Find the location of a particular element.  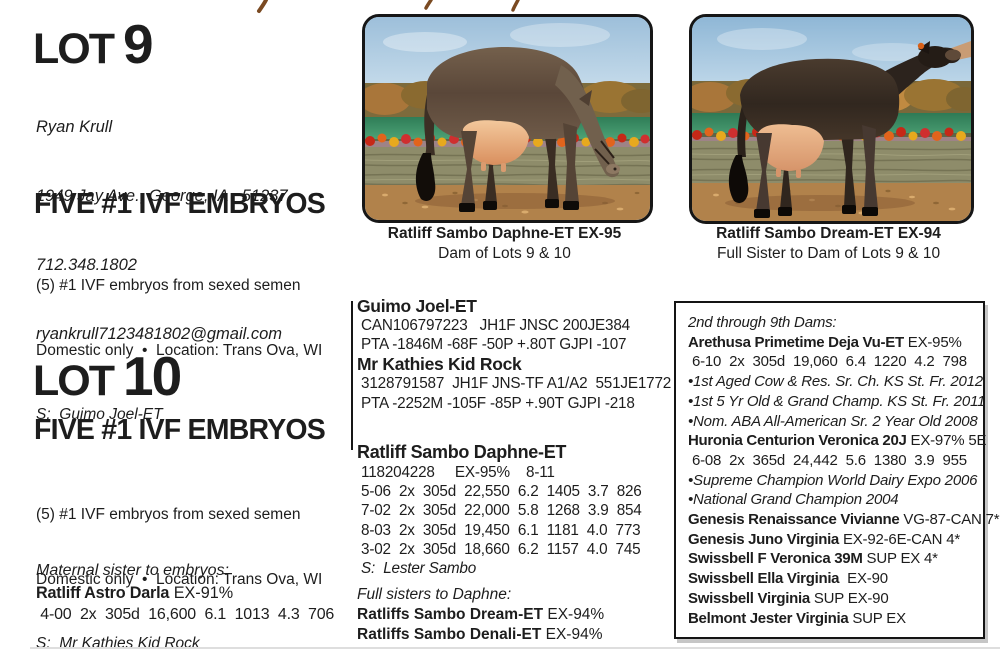

maternal-sister-record: 4-00 2x 305d 16,600 6.1 1013 4.3 706 is located at coordinates (185, 614).